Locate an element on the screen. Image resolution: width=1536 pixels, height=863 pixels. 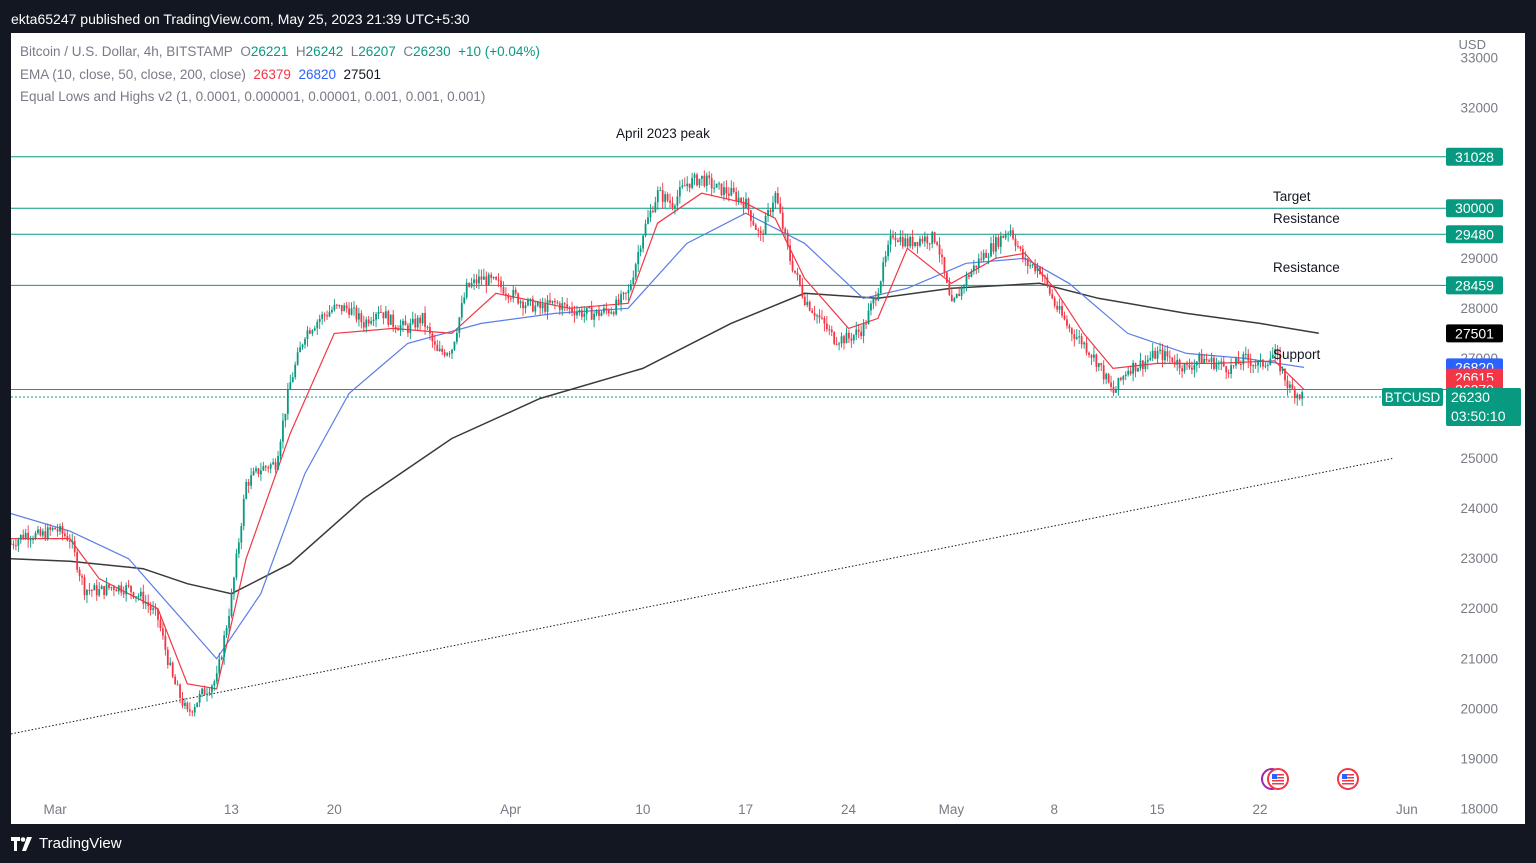
target-label: Target is located at coordinates (1292, 196).